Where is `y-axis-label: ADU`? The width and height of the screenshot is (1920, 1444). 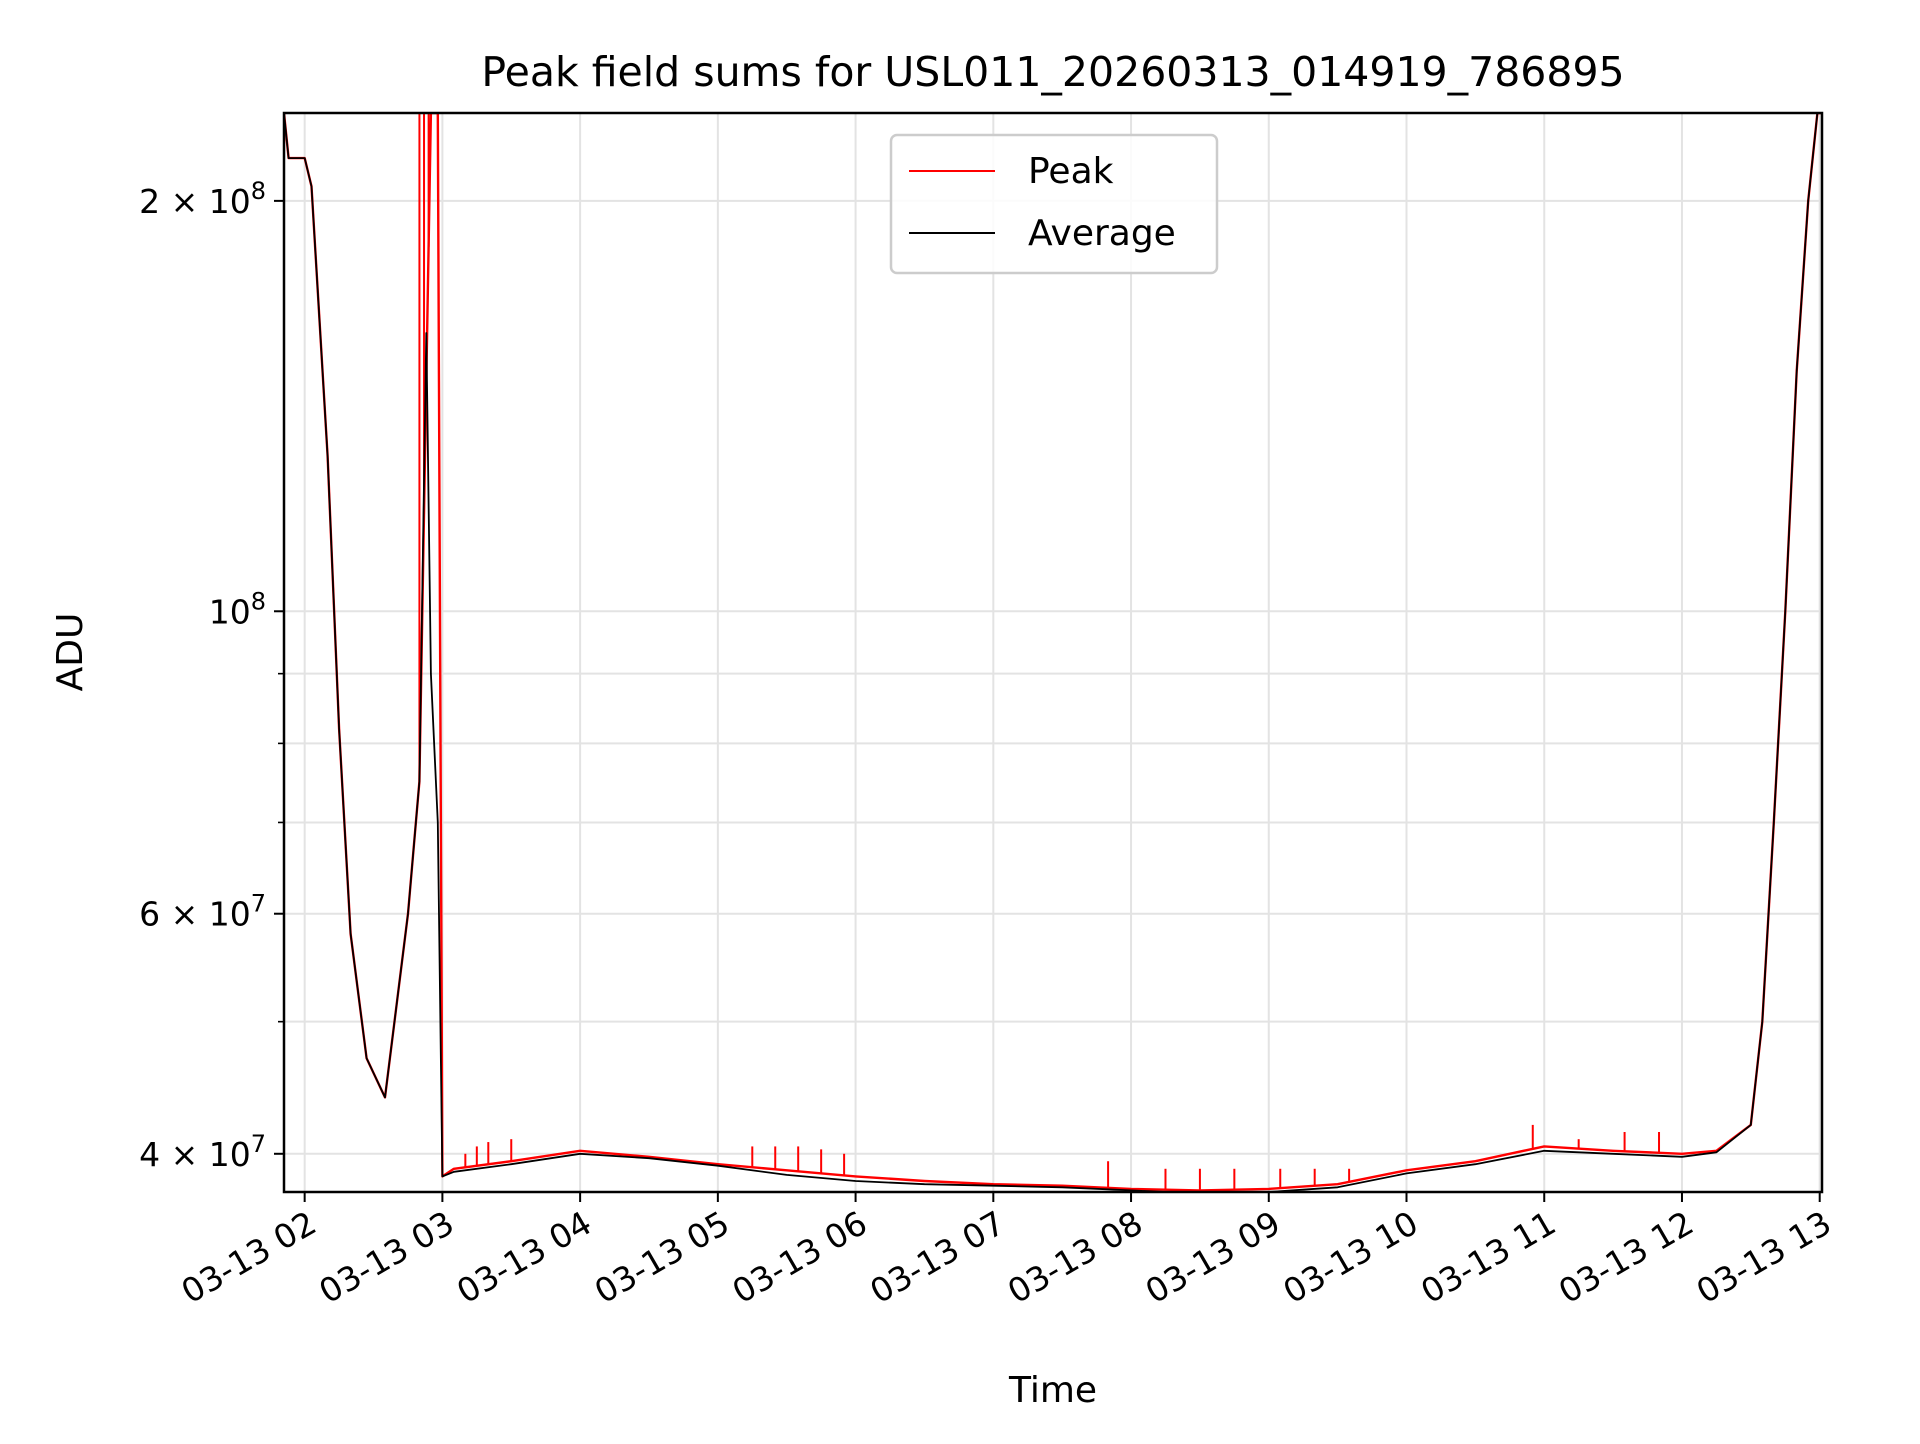 y-axis-label: ADU is located at coordinates (70, 652).